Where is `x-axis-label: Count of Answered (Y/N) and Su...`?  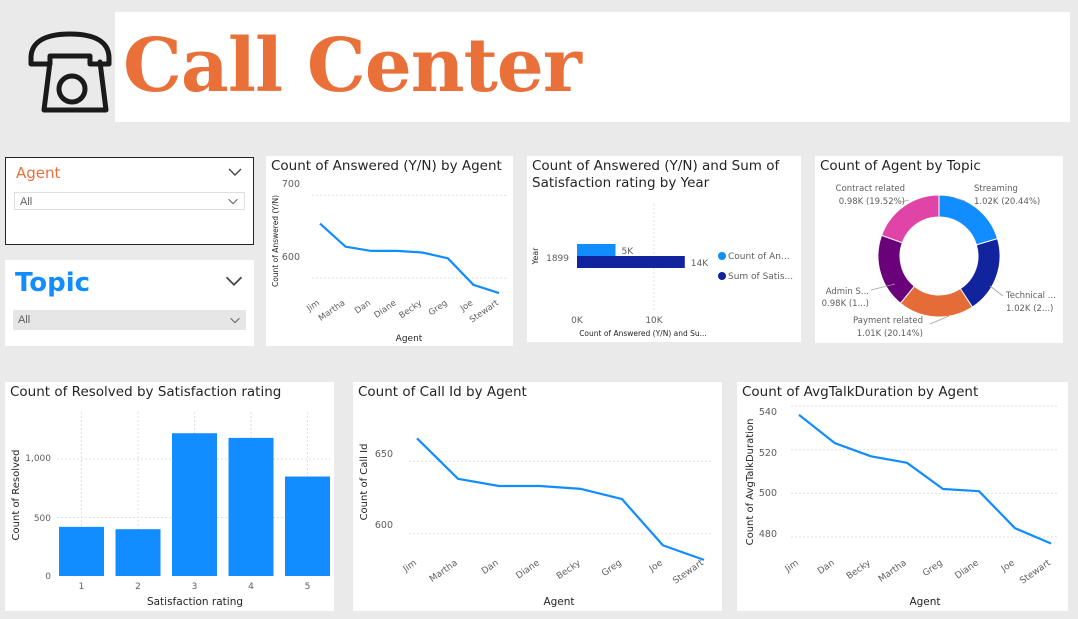 x-axis-label: Count of Answered (Y/N) and Su... is located at coordinates (643, 333).